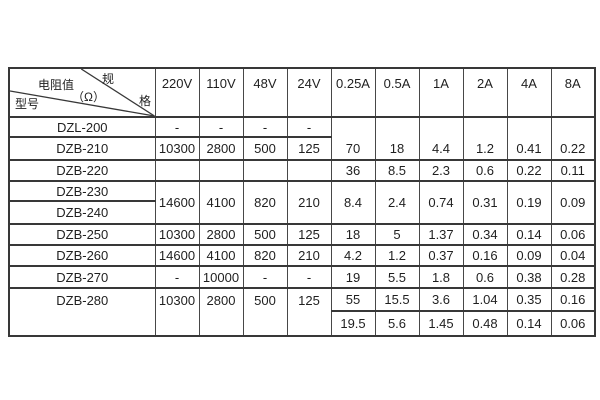 The image size is (600, 400). Describe the element at coordinates (309, 92) in the screenshot. I see `column-header-24v: 24V` at that location.